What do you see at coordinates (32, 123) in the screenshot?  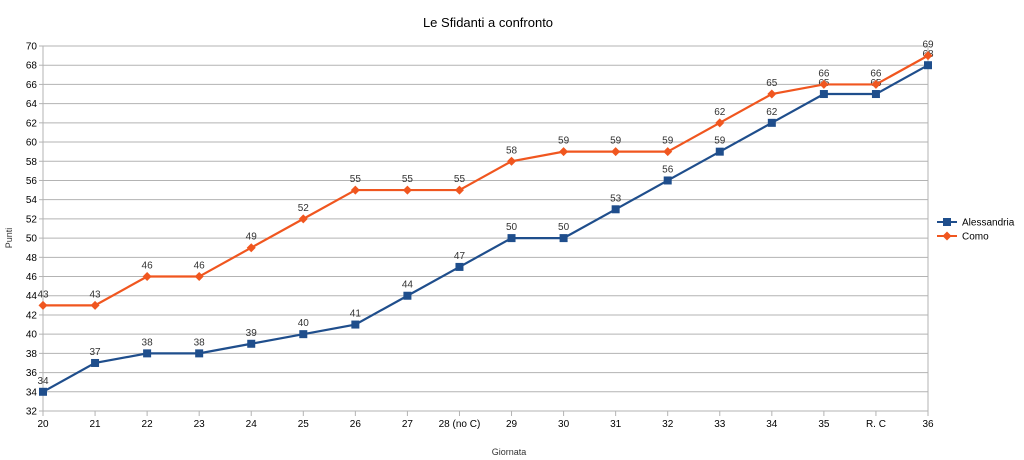 I see `y-tick-label: 62` at bounding box center [32, 123].